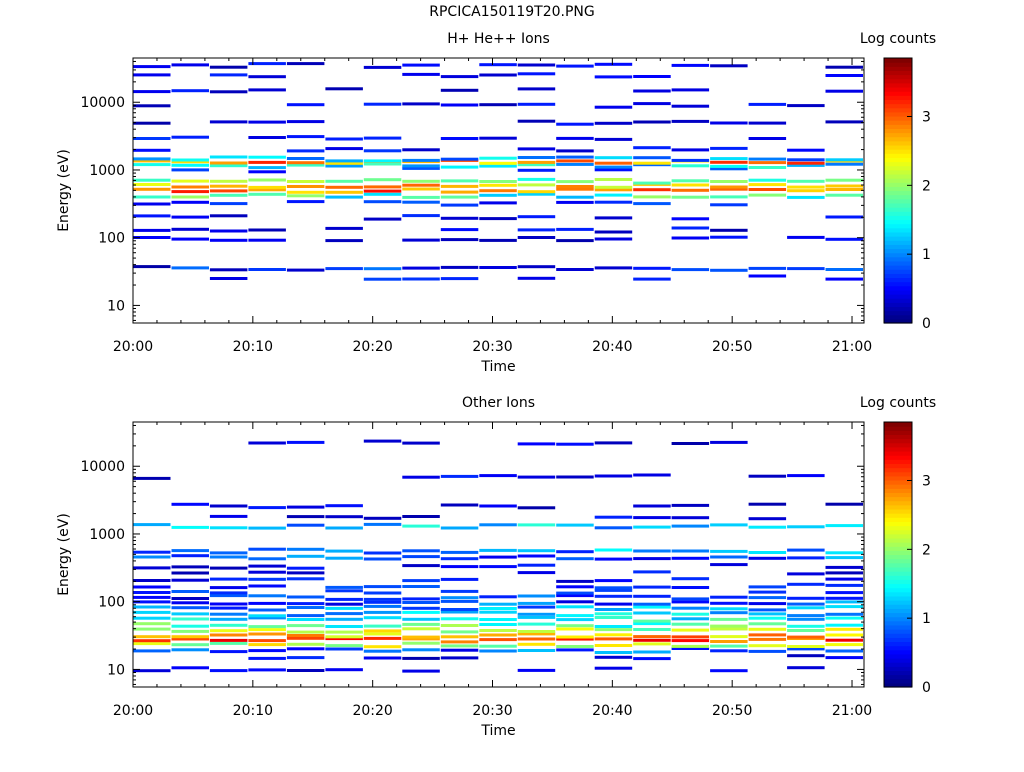  I want to click on colorbar: 0 1 2 3 Log counts, so click(898, 545).